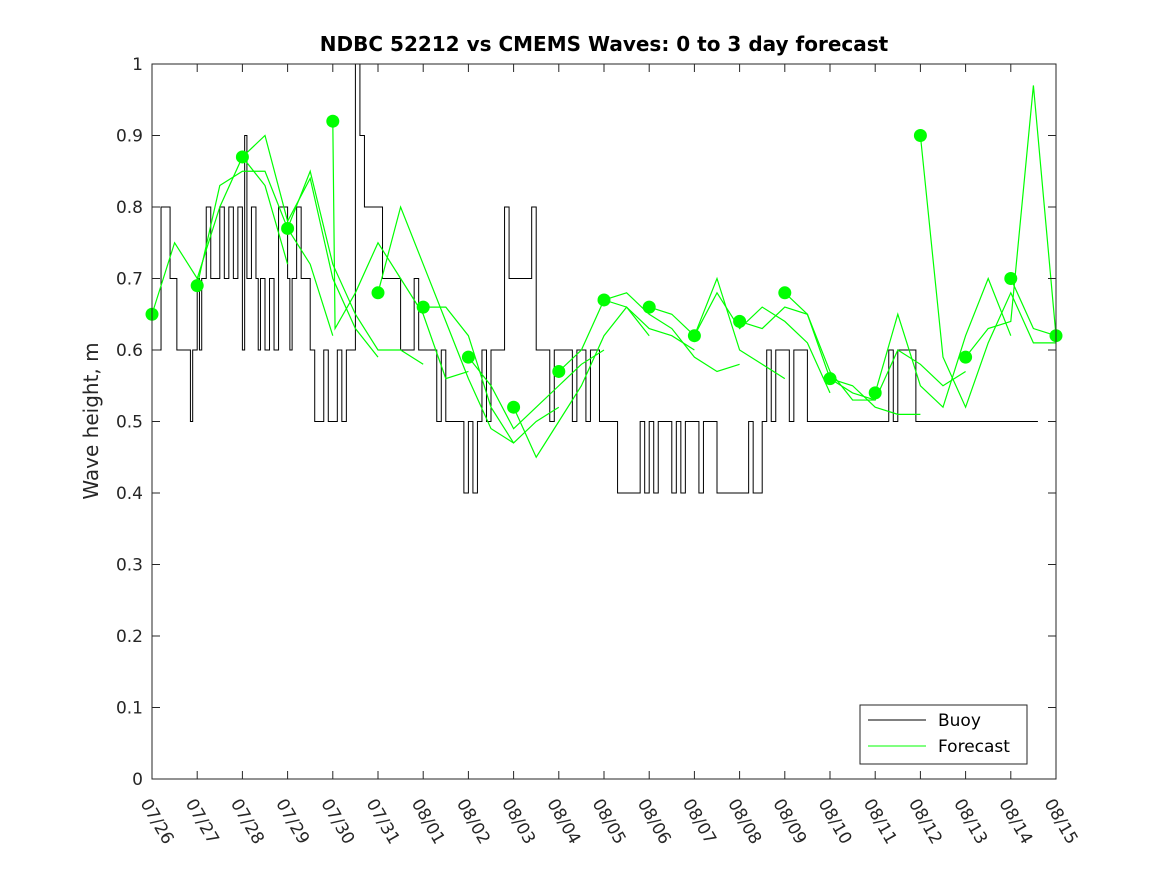 This screenshot has width=1167, height=875. Describe the element at coordinates (970, 822) in the screenshot. I see `x-tick-label: 08/13` at that location.